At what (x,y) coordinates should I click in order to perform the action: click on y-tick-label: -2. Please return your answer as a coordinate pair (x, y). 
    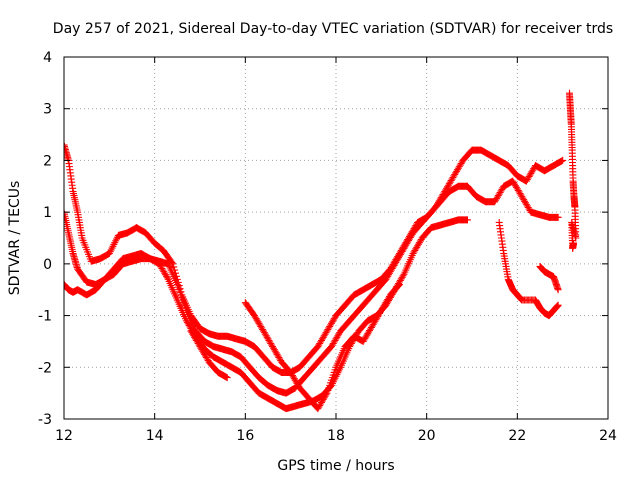
    Looking at the image, I should click on (45, 368).